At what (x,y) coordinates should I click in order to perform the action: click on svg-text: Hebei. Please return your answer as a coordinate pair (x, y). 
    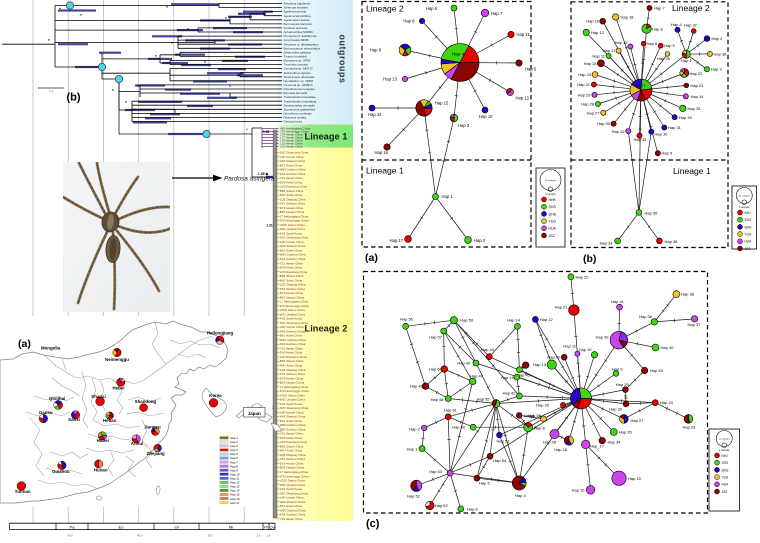
    Looking at the image, I should click on (119, 388).